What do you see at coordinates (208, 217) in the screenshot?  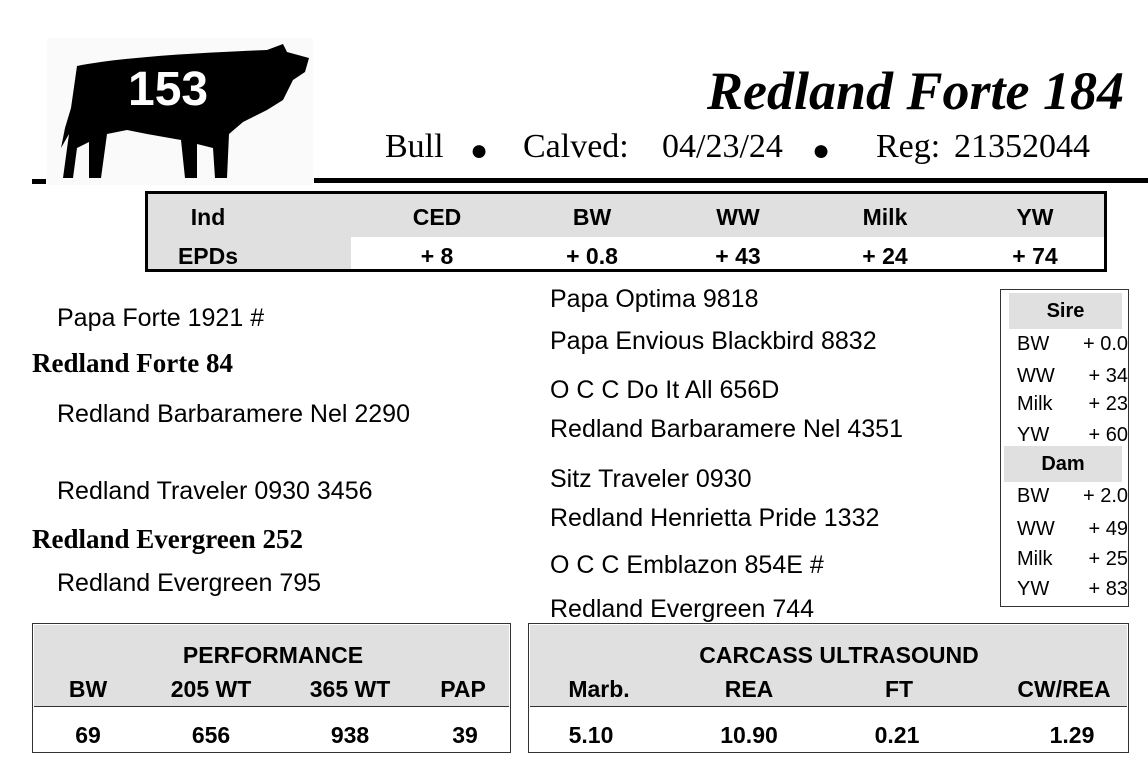 I see `epd-row-label: Ind` at bounding box center [208, 217].